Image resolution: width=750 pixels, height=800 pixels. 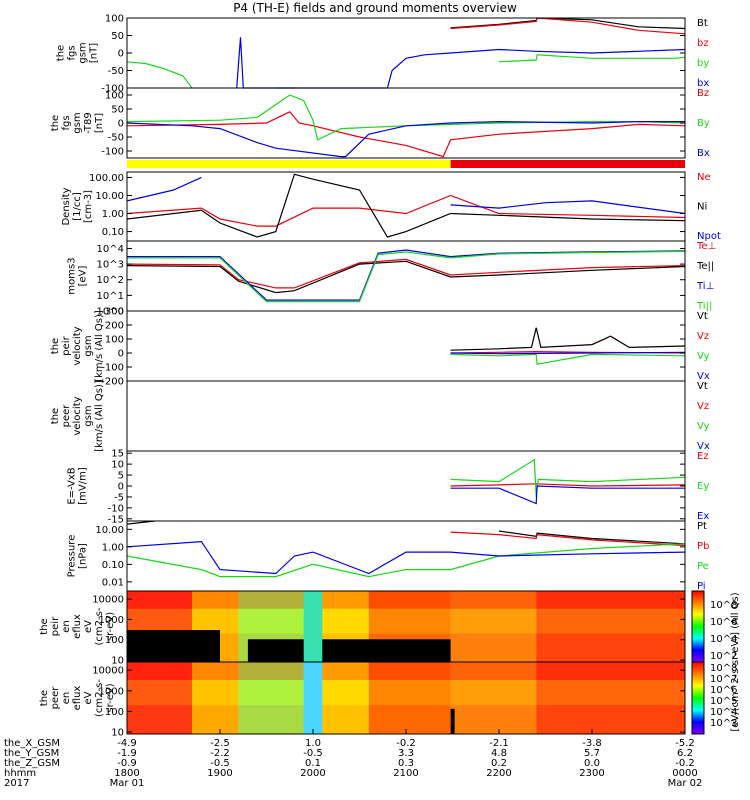 What do you see at coordinates (88, 206) in the screenshot?
I see `y-axis-label: [cm-3]` at bounding box center [88, 206].